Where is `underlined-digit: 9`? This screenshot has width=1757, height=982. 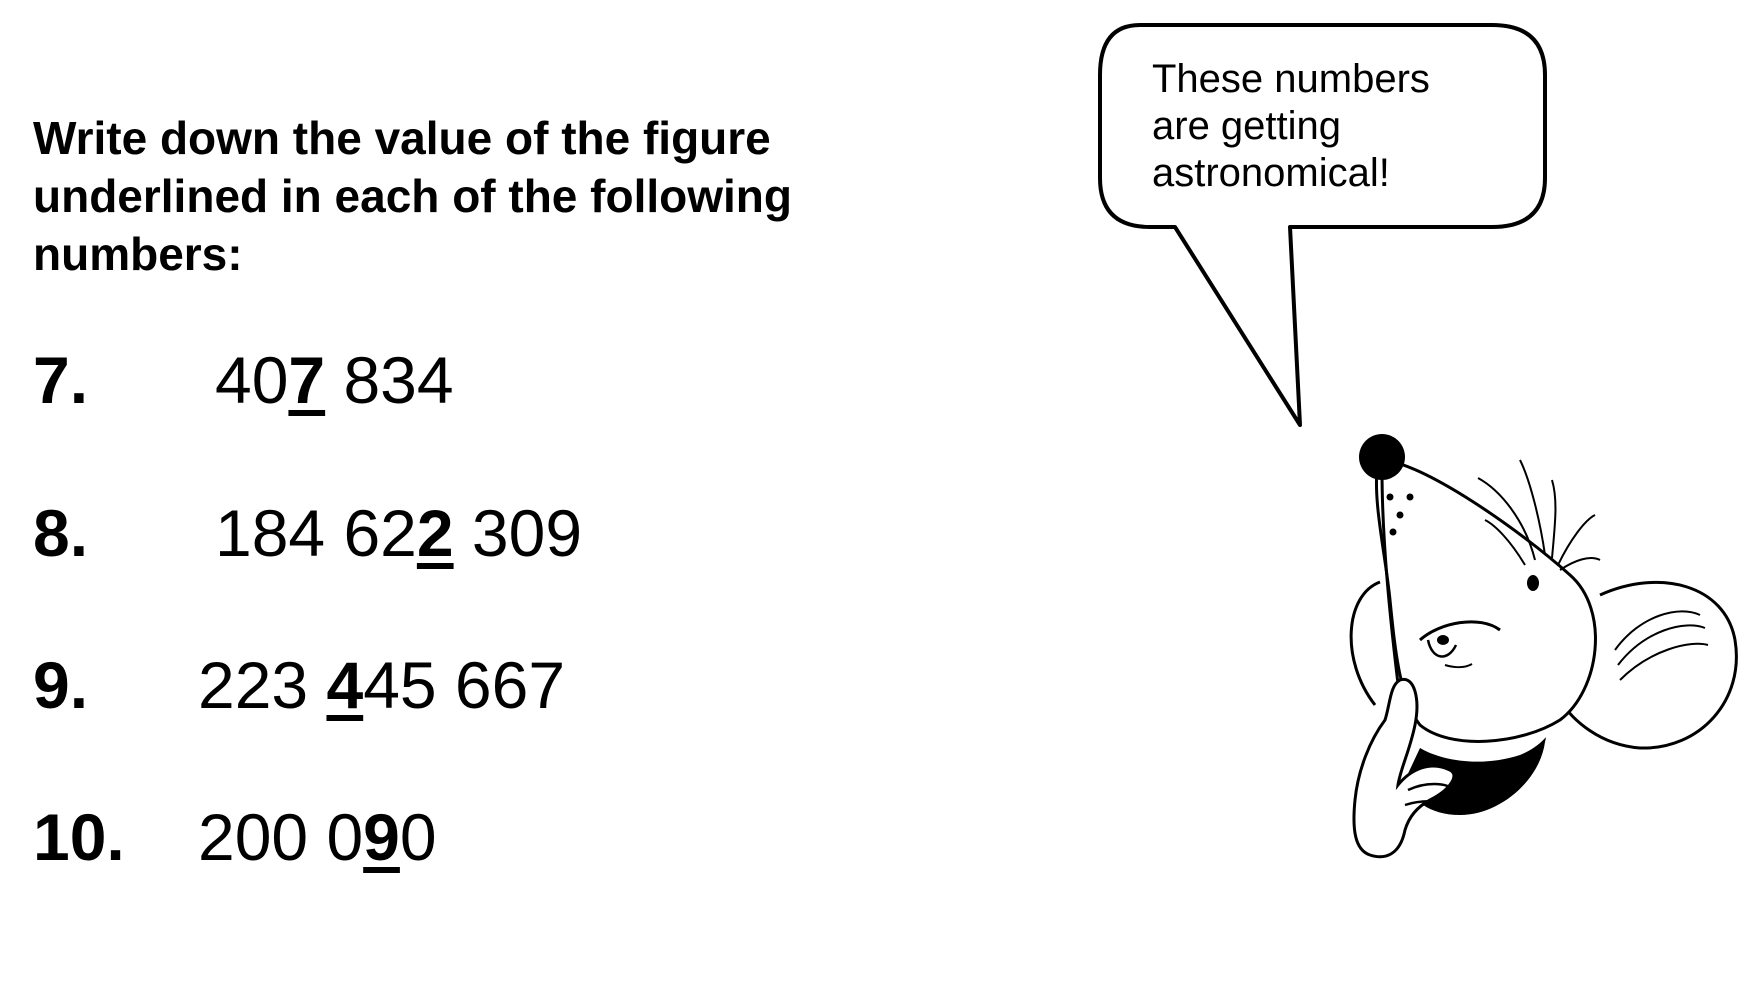
underlined-digit: 9 is located at coordinates (381, 837).